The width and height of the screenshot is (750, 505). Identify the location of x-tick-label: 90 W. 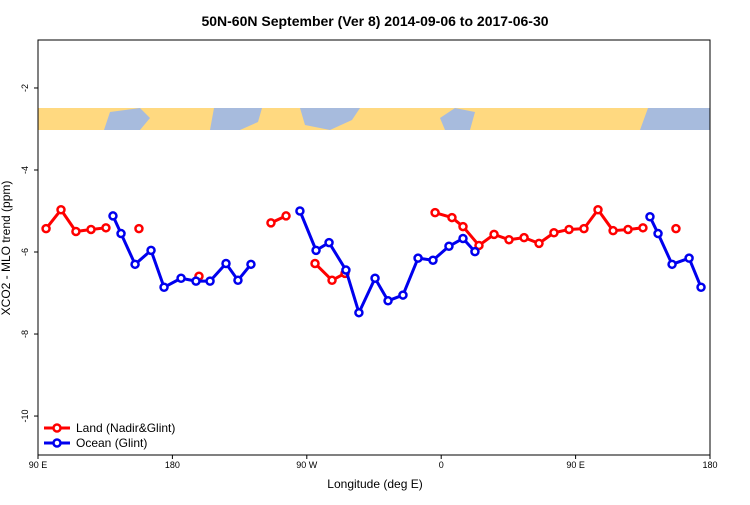
(307, 465).